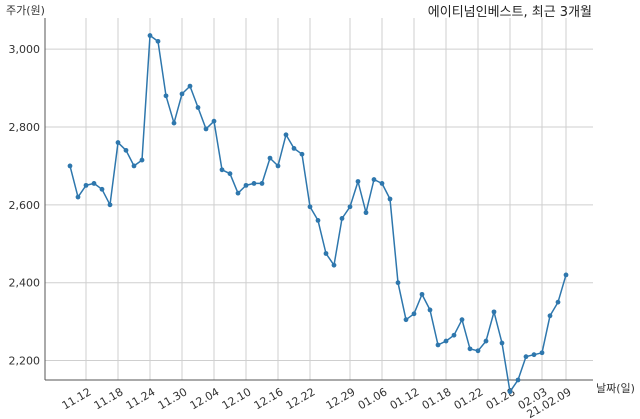  What do you see at coordinates (301, 398) in the screenshot?
I see `x-tick-label: 12.22` at bounding box center [301, 398].